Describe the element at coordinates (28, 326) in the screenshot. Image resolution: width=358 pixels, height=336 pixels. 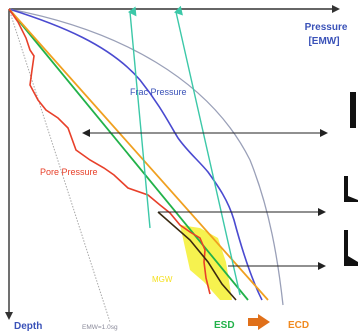
I see `depth-axis-label: Depth` at that location.